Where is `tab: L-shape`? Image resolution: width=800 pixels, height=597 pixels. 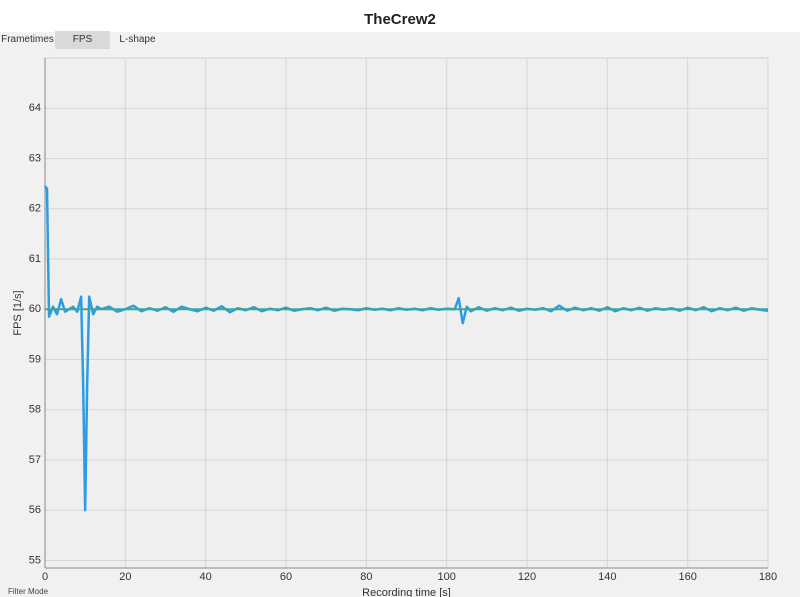 tab: L-shape is located at coordinates (137, 39).